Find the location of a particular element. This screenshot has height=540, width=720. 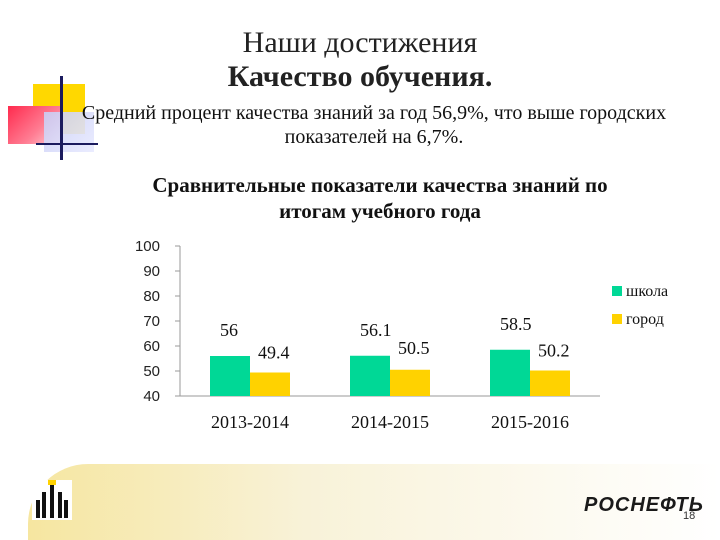

summary-line-2: показателей на 6,7%. is located at coordinates (374, 137).